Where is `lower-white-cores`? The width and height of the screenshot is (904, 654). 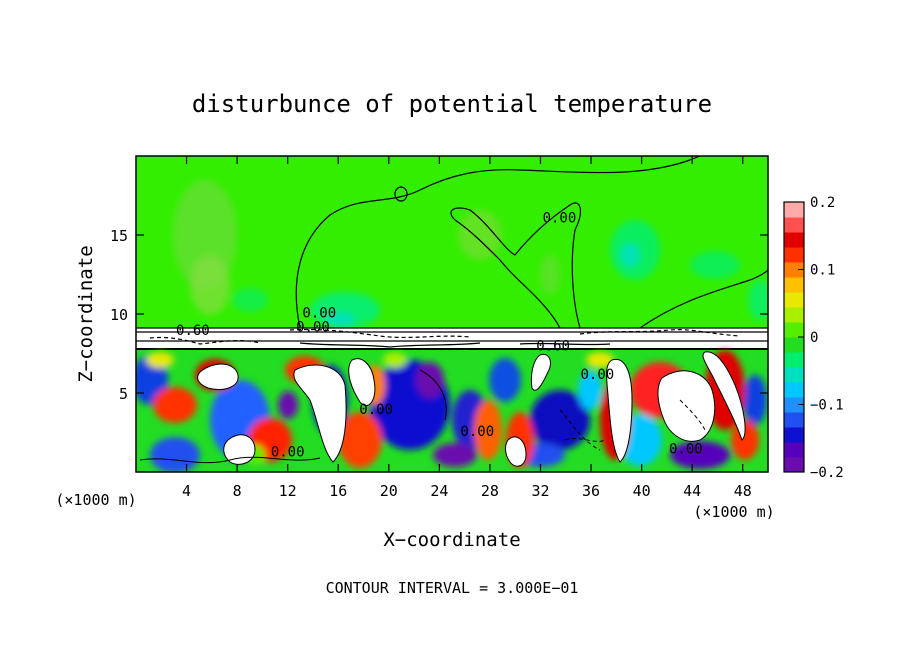
lower-white-cores is located at coordinates (471, 409).